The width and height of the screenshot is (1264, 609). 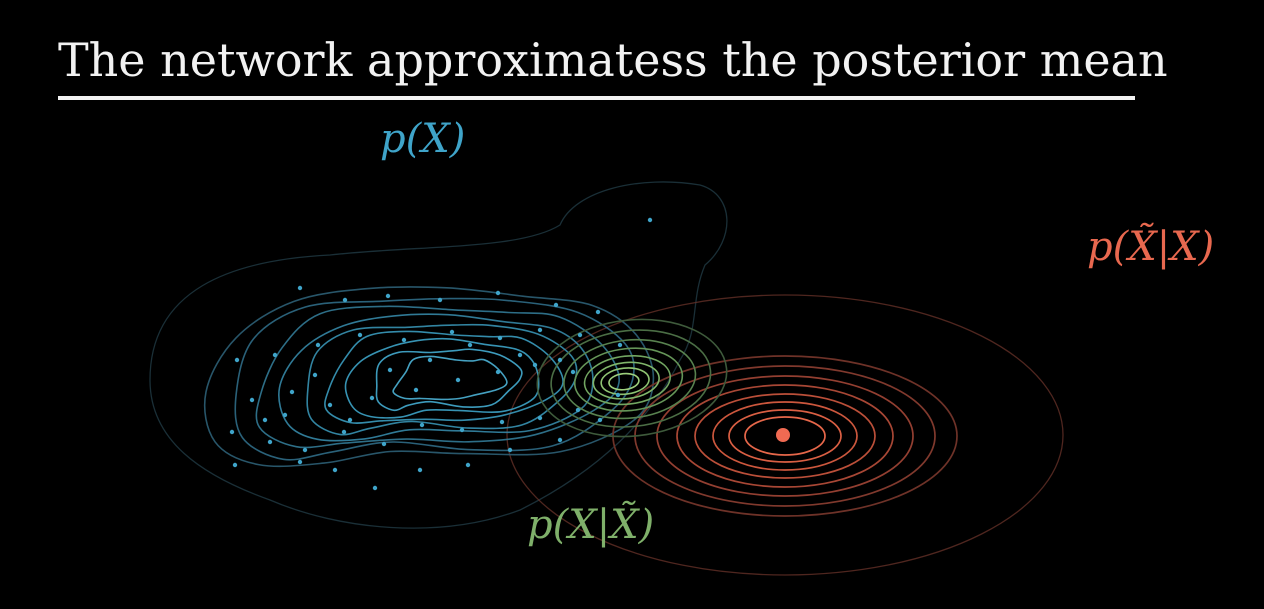 I want to click on prior-contours, so click(x=429, y=377).